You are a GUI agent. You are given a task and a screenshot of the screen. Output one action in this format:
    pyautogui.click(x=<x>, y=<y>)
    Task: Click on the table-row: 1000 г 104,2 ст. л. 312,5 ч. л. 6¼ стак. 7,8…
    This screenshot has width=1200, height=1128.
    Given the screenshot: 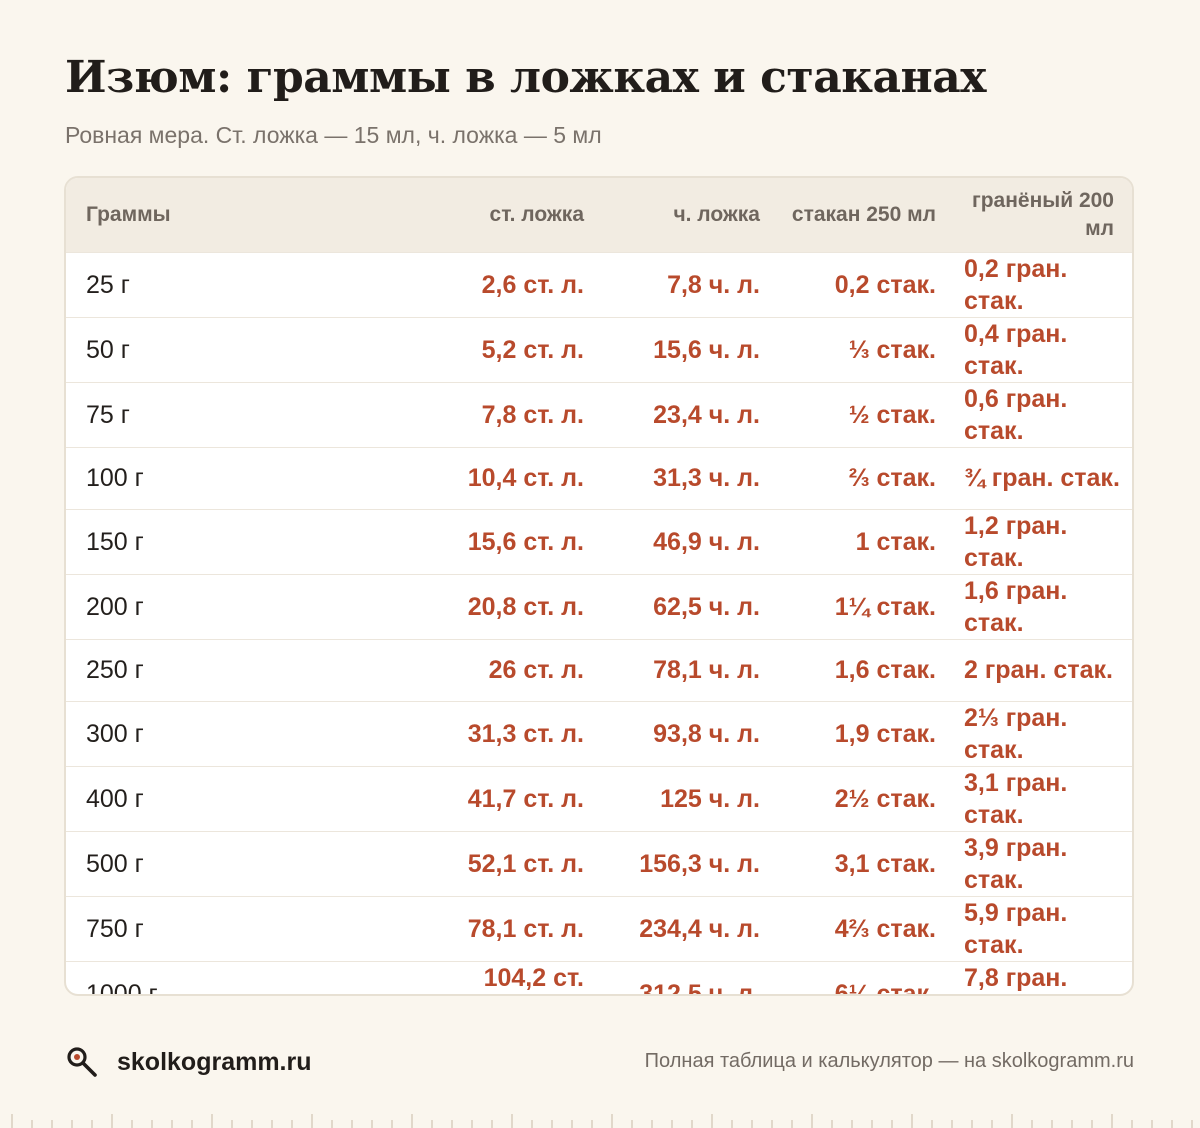 What is the action you would take?
    pyautogui.click(x=599, y=978)
    